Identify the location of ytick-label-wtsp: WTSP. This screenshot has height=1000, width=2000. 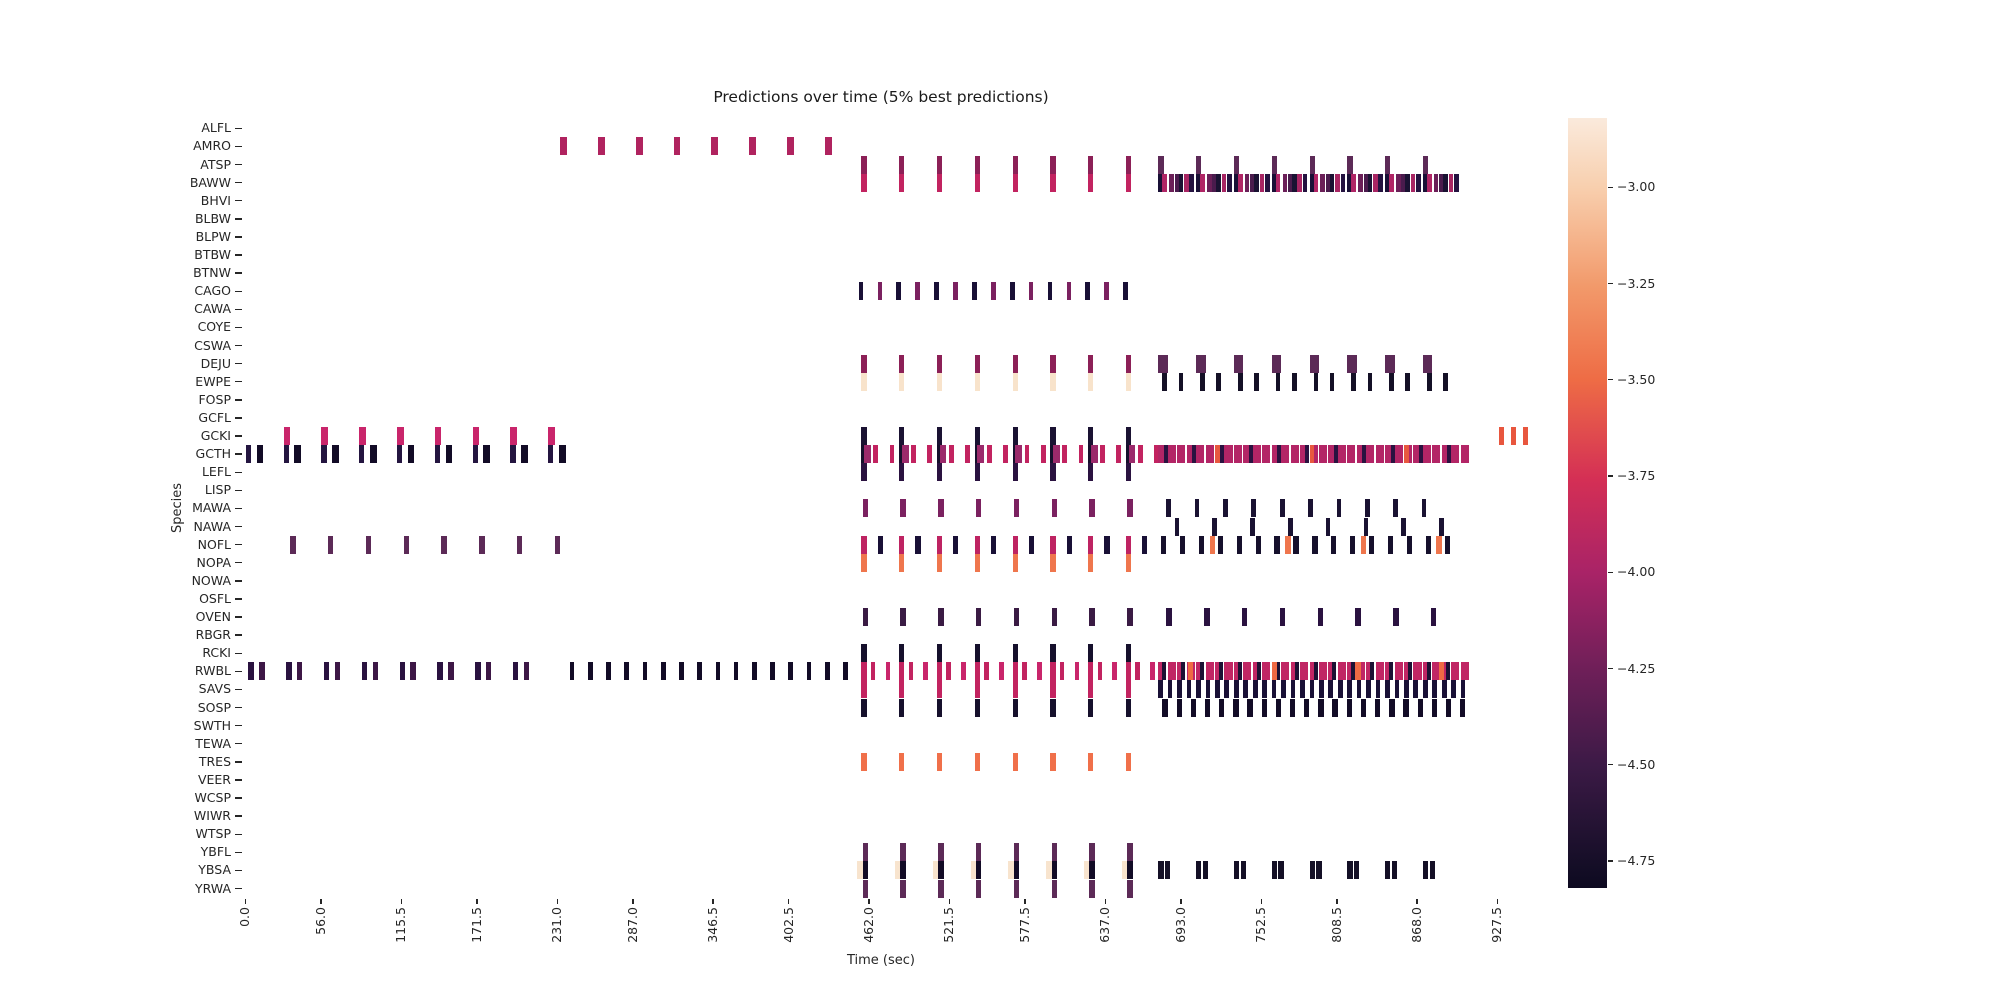
(213, 834).